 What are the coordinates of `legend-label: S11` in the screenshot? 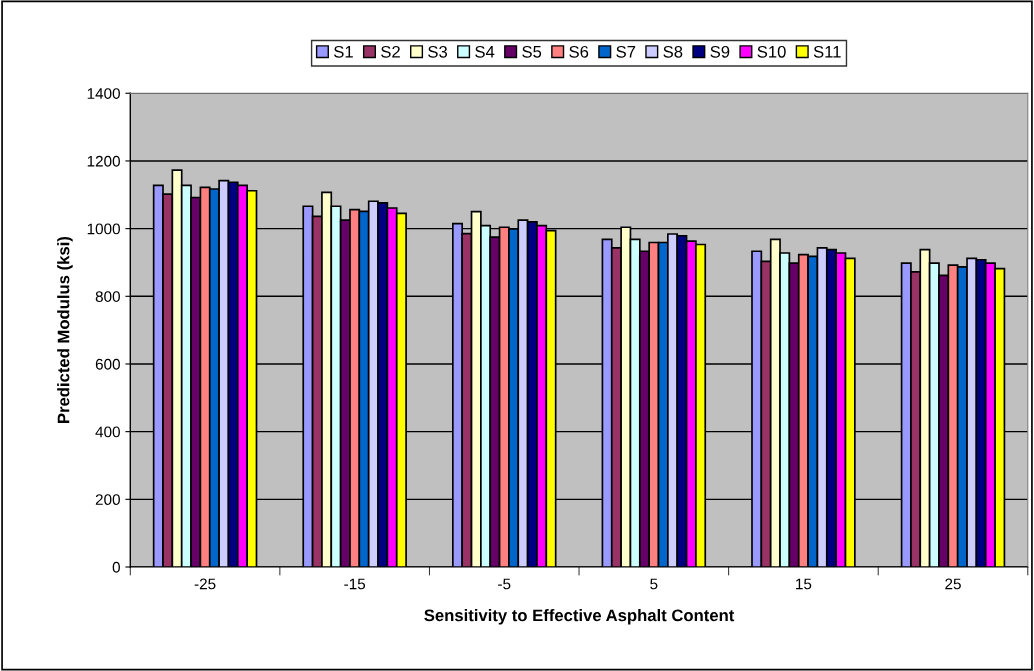 It's located at (827, 51).